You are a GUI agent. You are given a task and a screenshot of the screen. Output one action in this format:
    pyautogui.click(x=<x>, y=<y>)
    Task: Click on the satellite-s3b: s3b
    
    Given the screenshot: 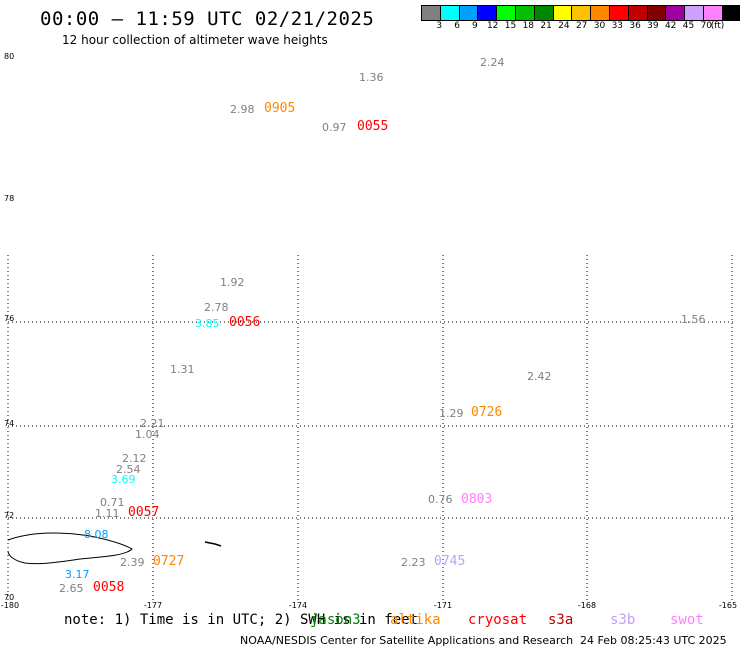 What is the action you would take?
    pyautogui.click(x=623, y=620)
    